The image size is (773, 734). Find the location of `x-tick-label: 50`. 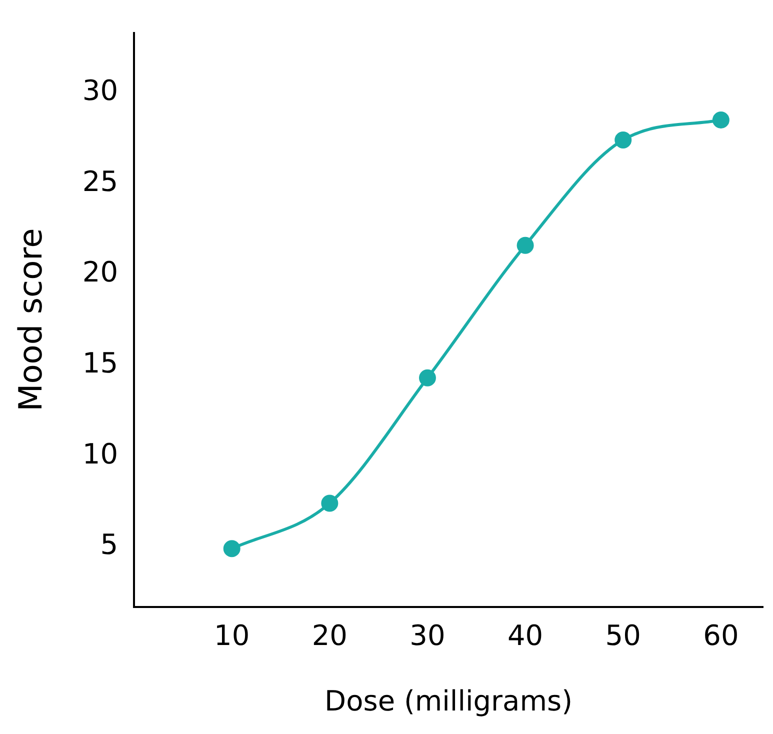

x-tick-label: 50 is located at coordinates (623, 635).